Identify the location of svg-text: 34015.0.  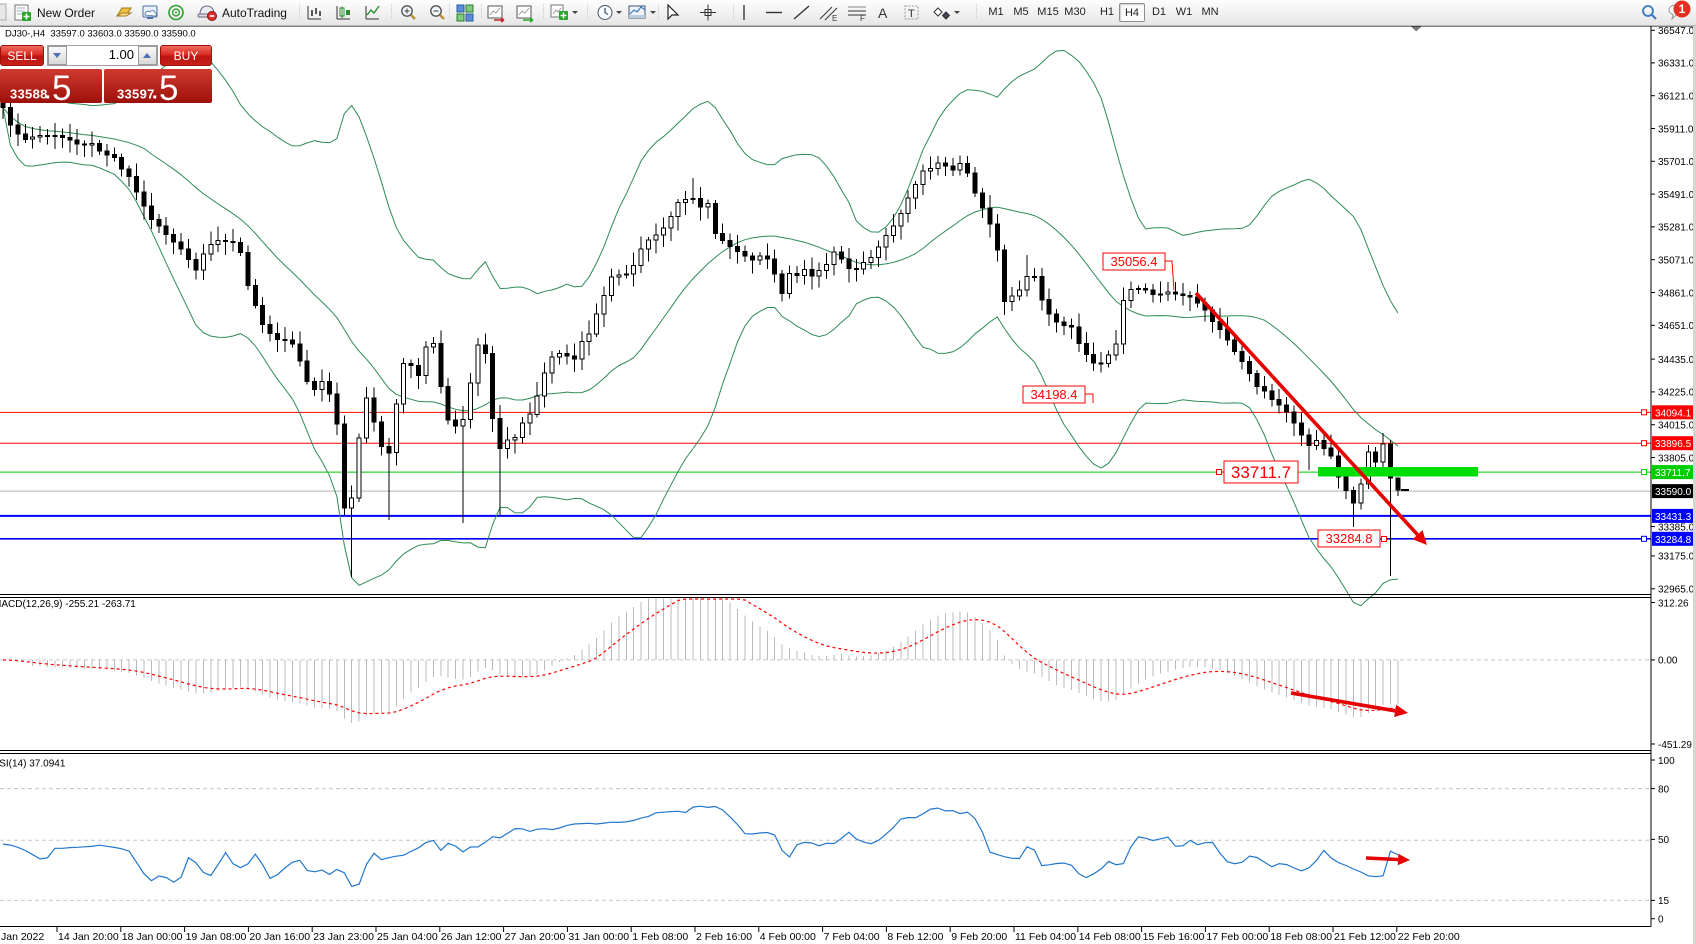
(1676, 426).